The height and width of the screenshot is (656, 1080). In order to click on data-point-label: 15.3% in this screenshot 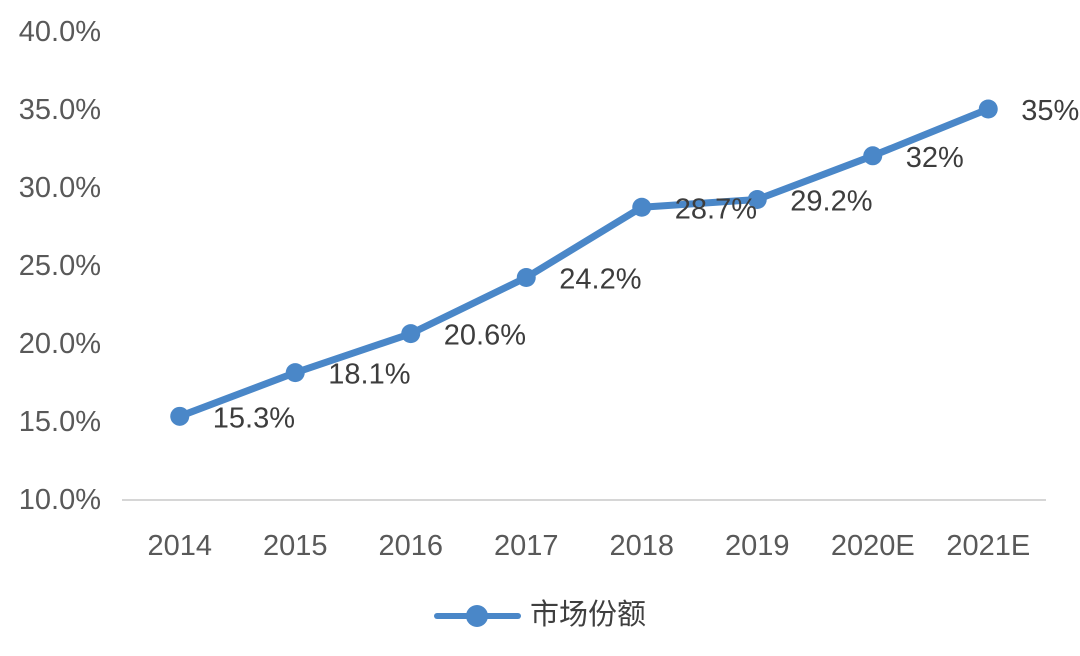, I will do `click(254, 418)`.